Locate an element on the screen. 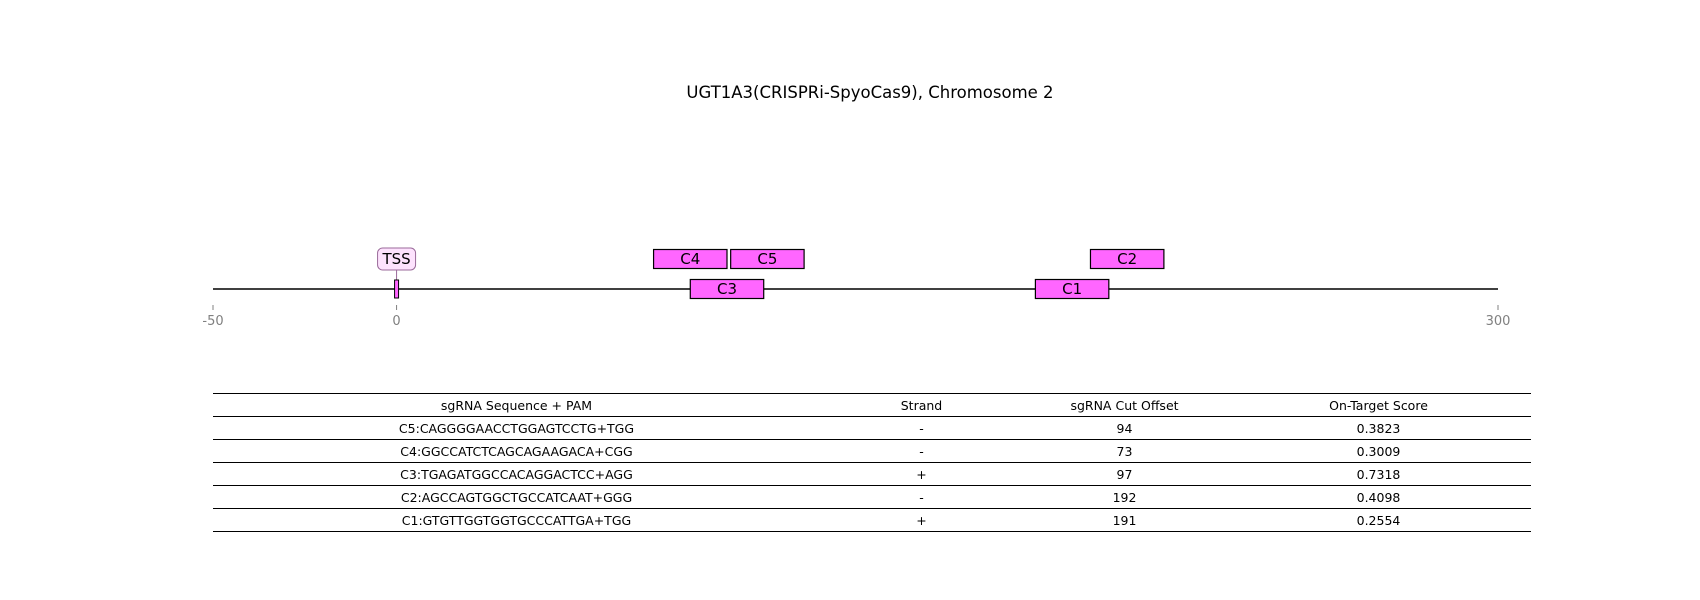 This screenshot has width=1700, height=600. guide-label-c2: C2 is located at coordinates (1127, 259).